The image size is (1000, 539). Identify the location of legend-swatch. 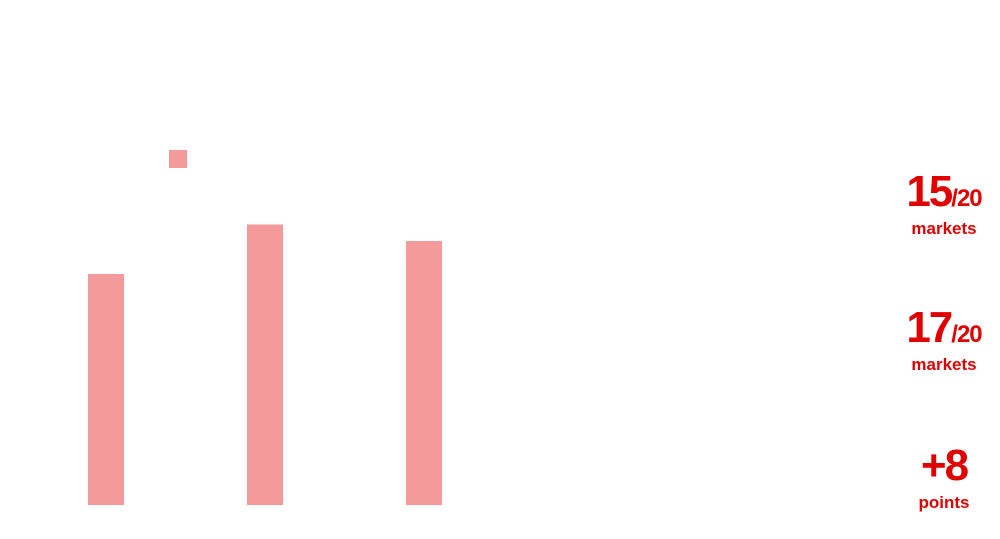
(178, 159).